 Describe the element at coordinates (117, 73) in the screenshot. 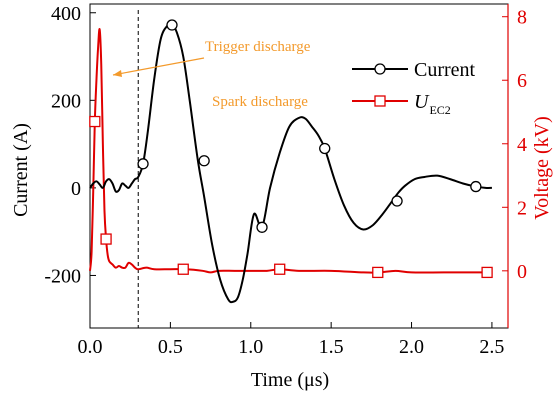

I see `trigger-arrow-head` at that location.